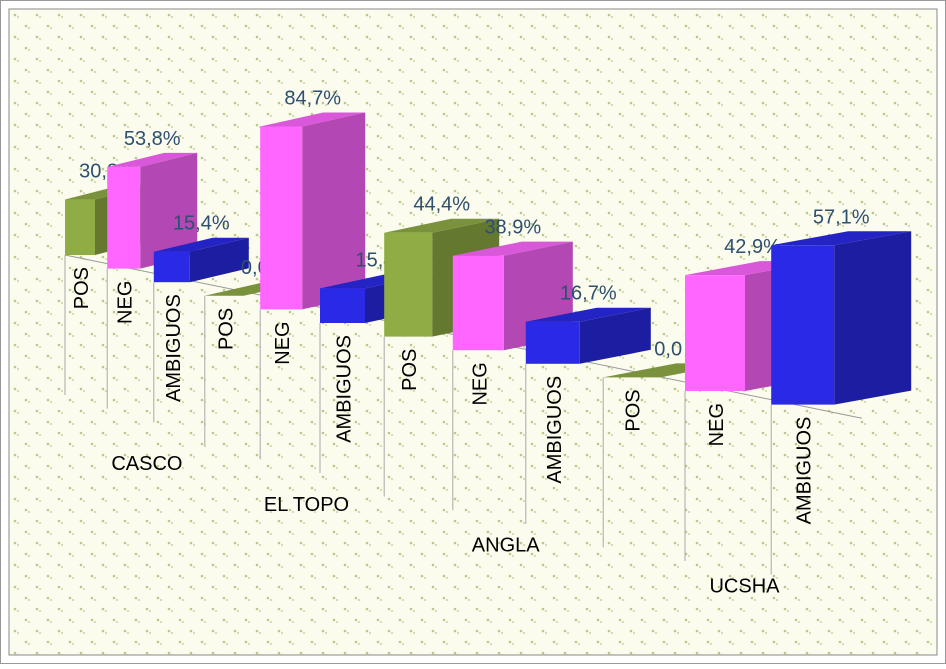  What do you see at coordinates (752, 247) in the screenshot?
I see `data-label: 42,9%` at bounding box center [752, 247].